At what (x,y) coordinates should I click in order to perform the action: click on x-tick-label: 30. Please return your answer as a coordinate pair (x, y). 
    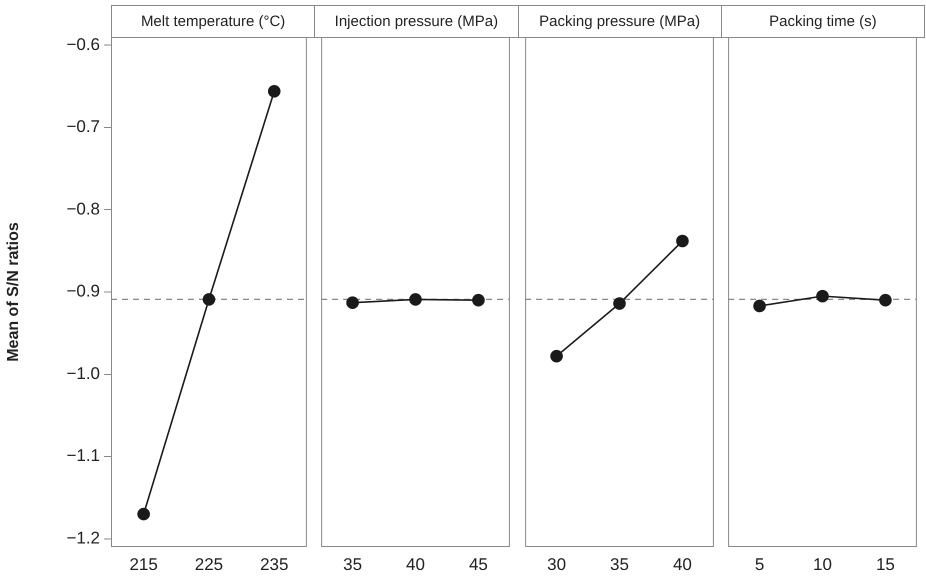
    Looking at the image, I should click on (556, 564).